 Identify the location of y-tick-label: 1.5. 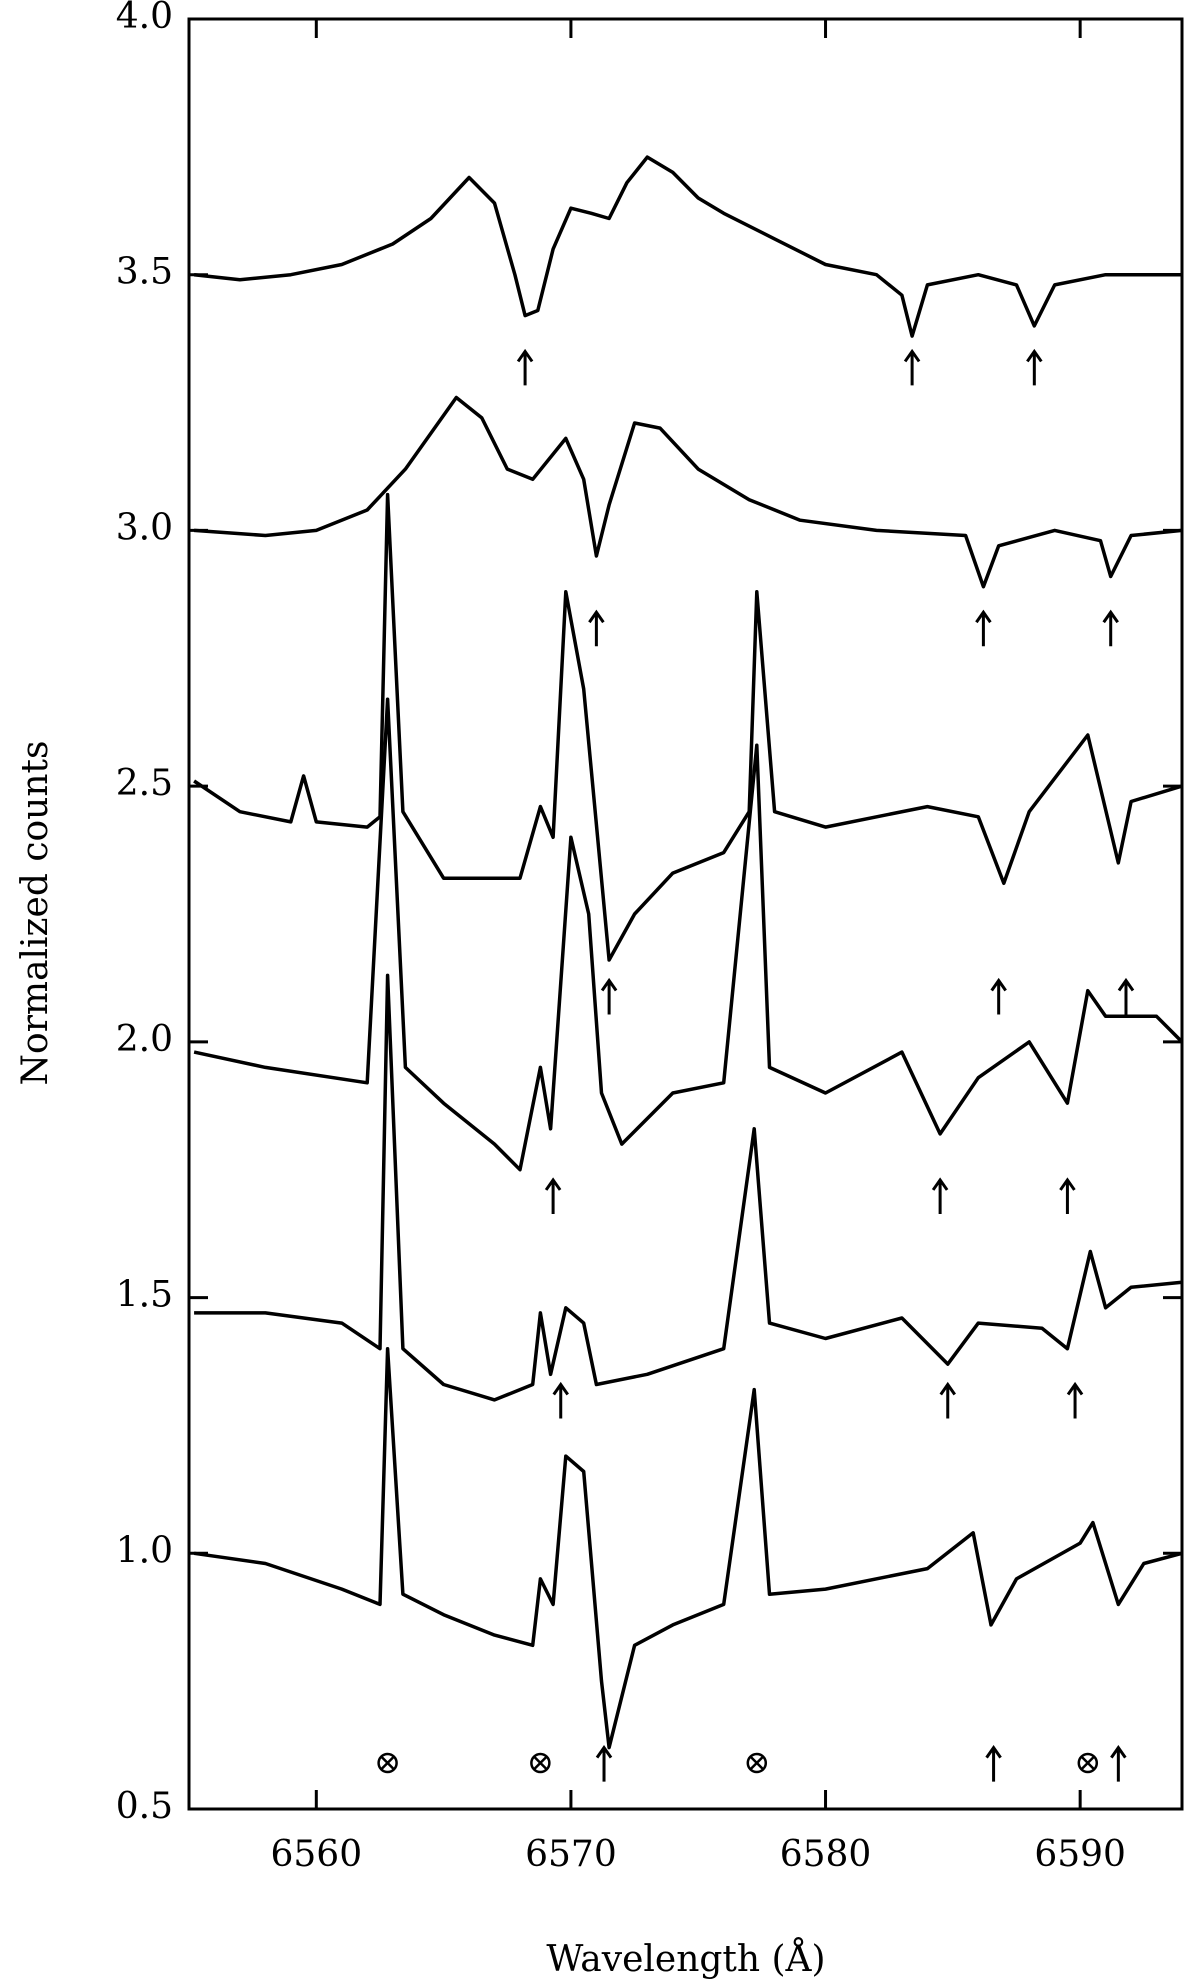
(144, 1295).